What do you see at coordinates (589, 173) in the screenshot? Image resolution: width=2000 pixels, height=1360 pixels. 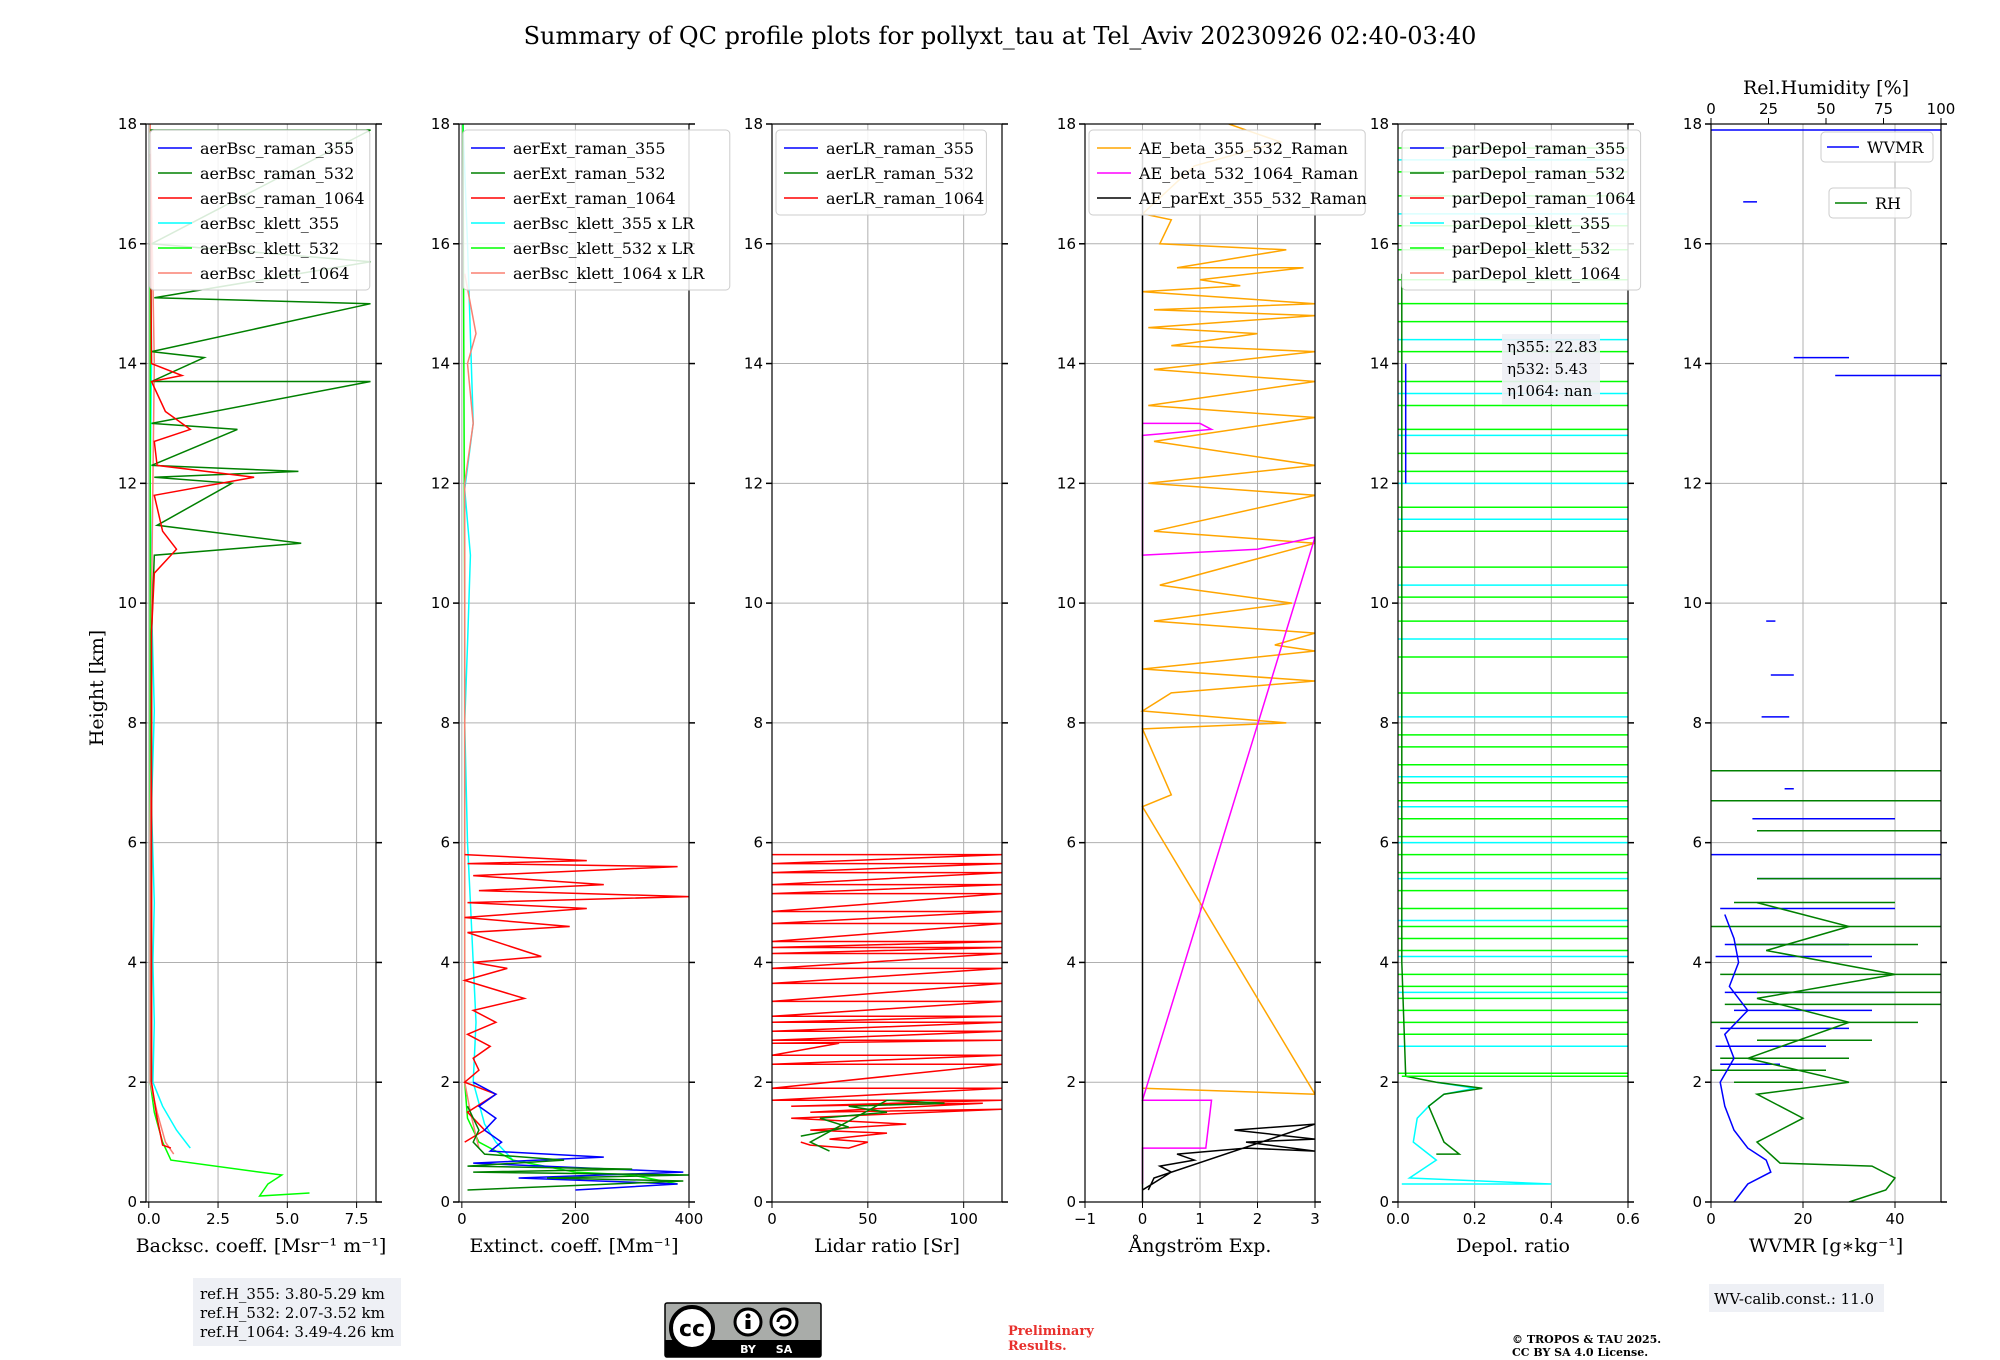 I see `legend-entry: aerExt_raman_532` at bounding box center [589, 173].